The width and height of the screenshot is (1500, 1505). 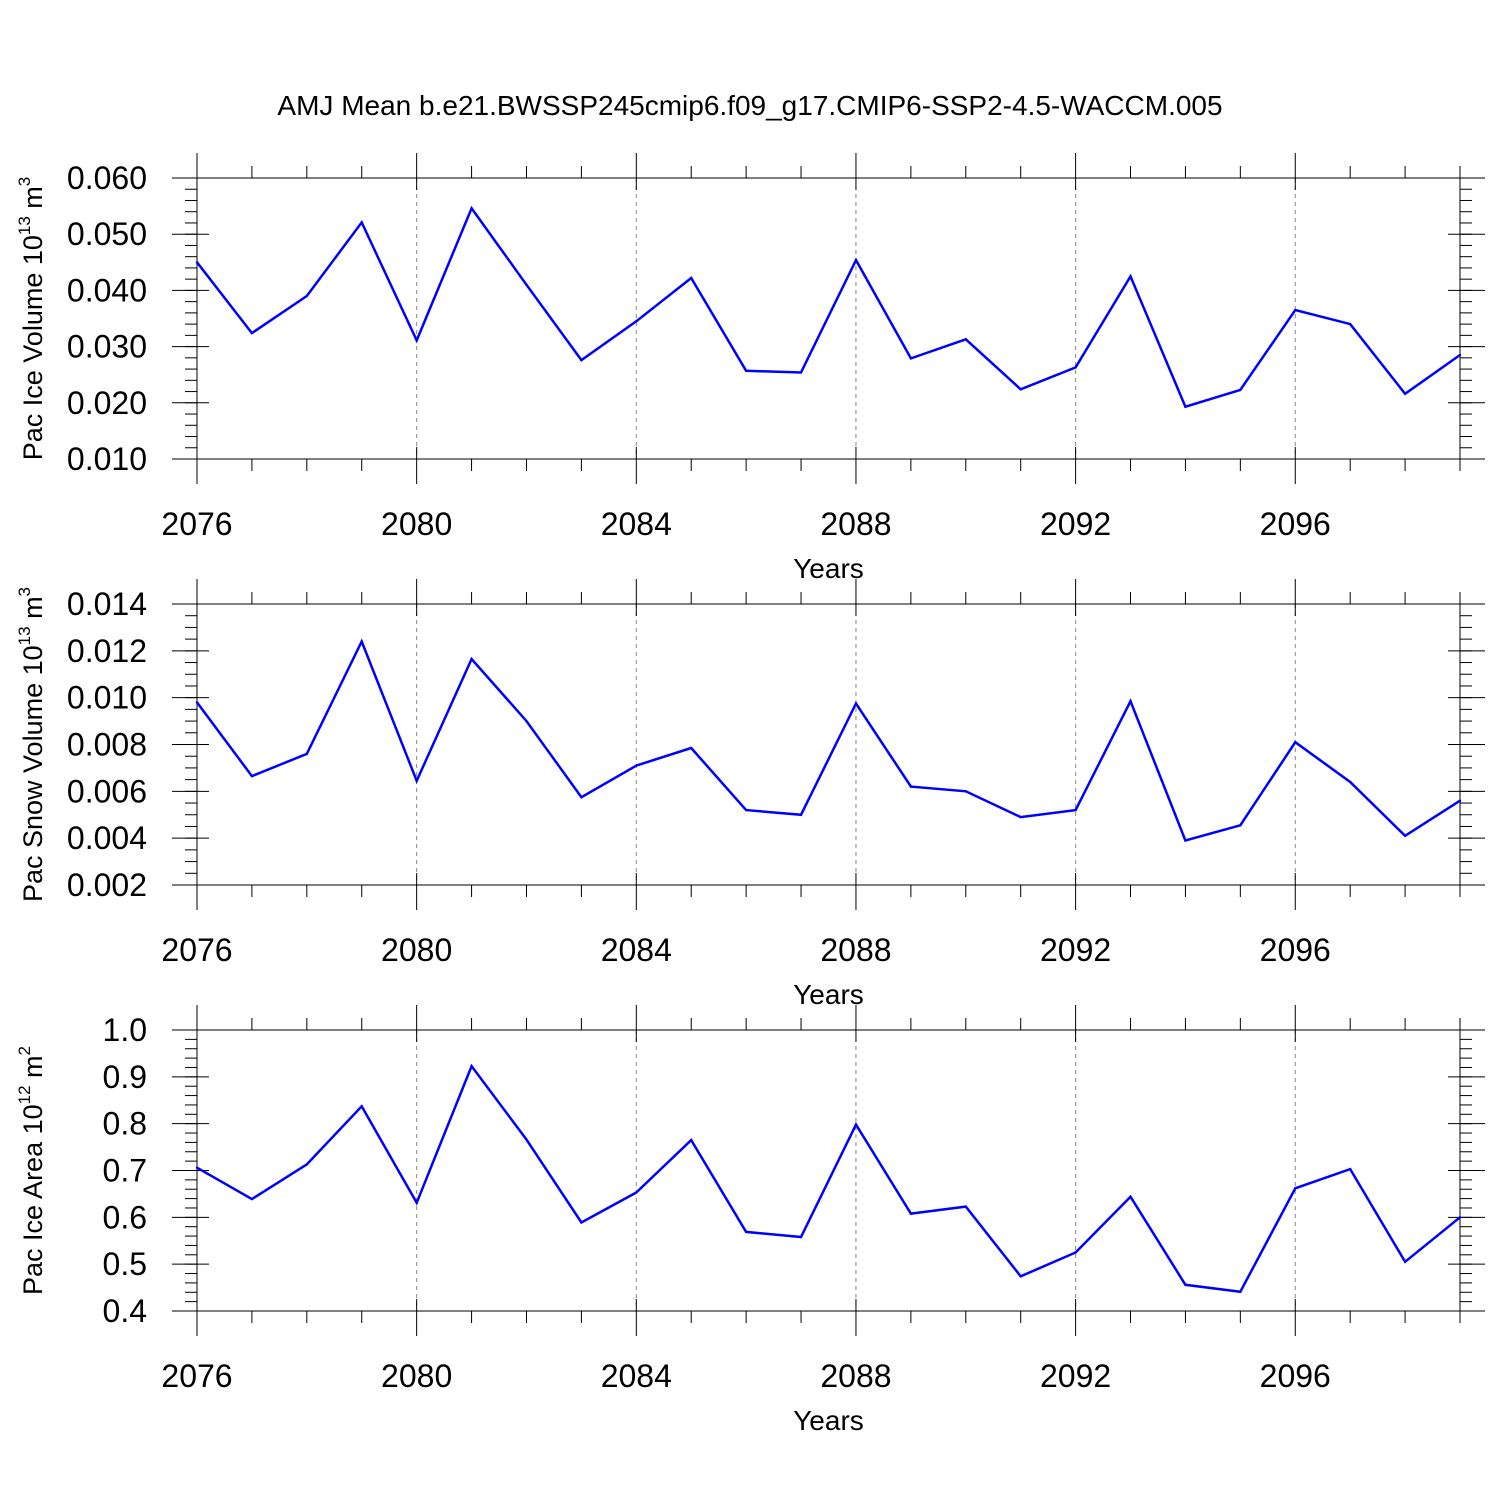 I want to click on x-axis-label: Years, so click(x=828, y=568).